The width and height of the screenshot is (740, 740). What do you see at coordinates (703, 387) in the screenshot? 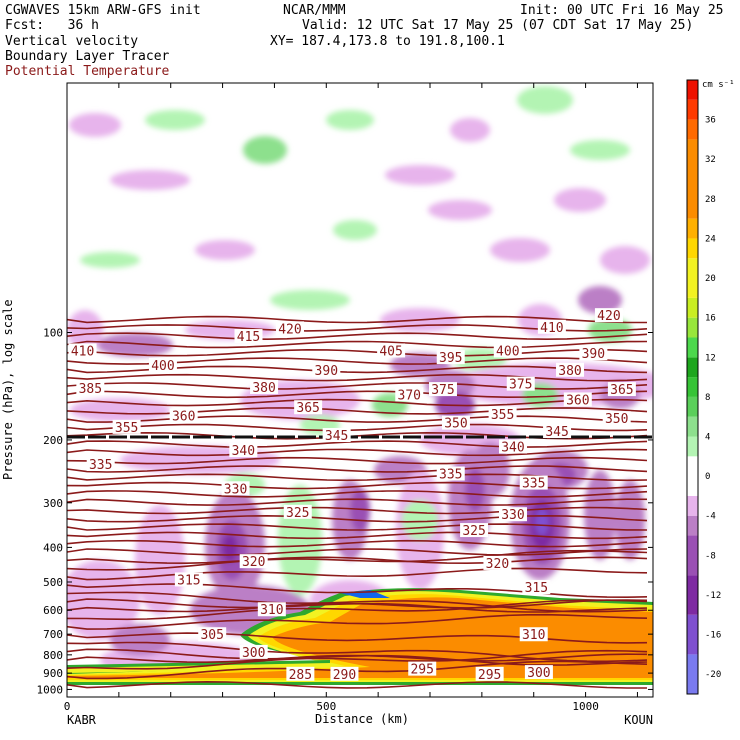
I see `colorbar: 36 32 28 24 20 16 12 8 4 0 -4 -8 -12 -16 -20` at bounding box center [703, 387].